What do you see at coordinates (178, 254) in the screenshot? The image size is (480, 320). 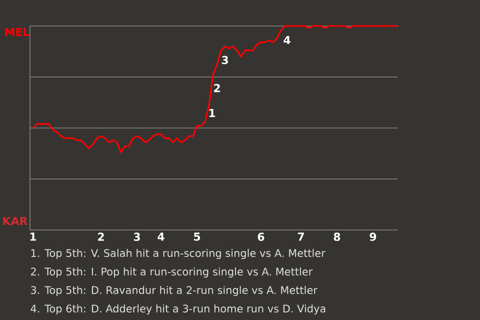 I see `text: 1. Top 5th: V. Salah hit a run-scoring single vs A. Mettler` at bounding box center [178, 254].